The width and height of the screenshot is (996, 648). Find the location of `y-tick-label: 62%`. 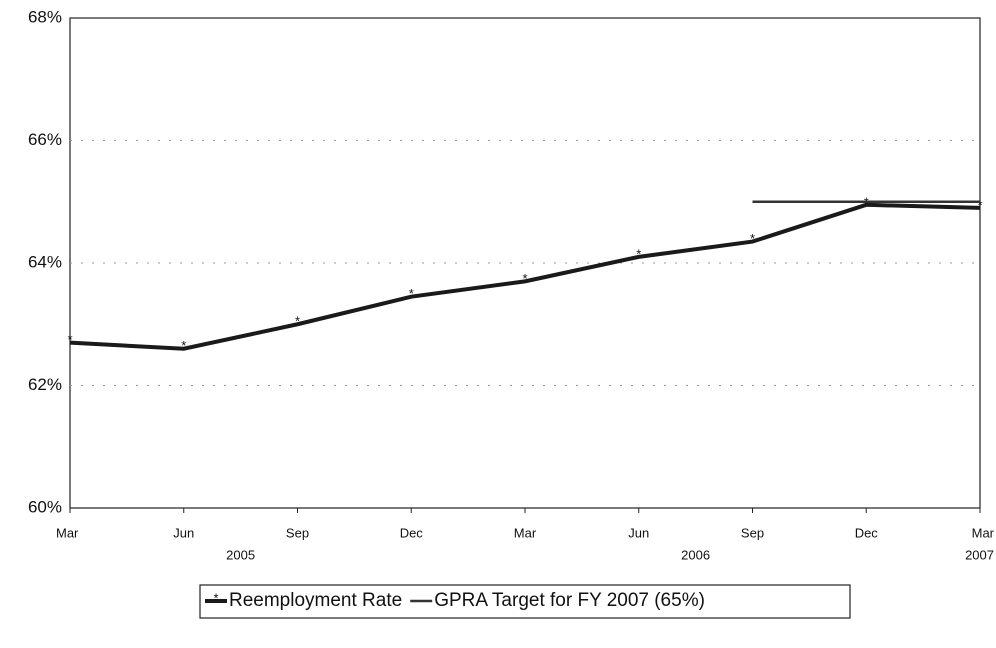

y-tick-label: 62% is located at coordinates (45, 384).